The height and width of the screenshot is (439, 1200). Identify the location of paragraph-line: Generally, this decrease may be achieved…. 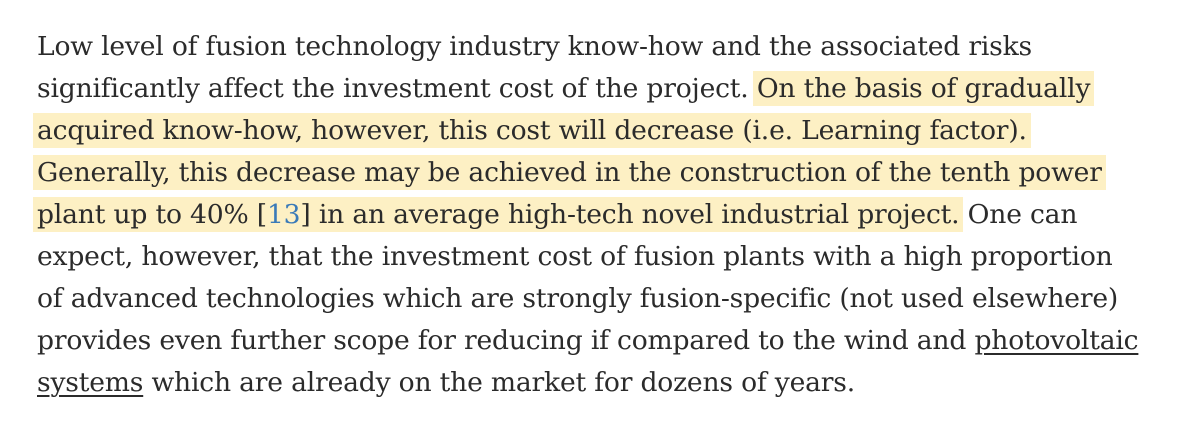
(605, 173).